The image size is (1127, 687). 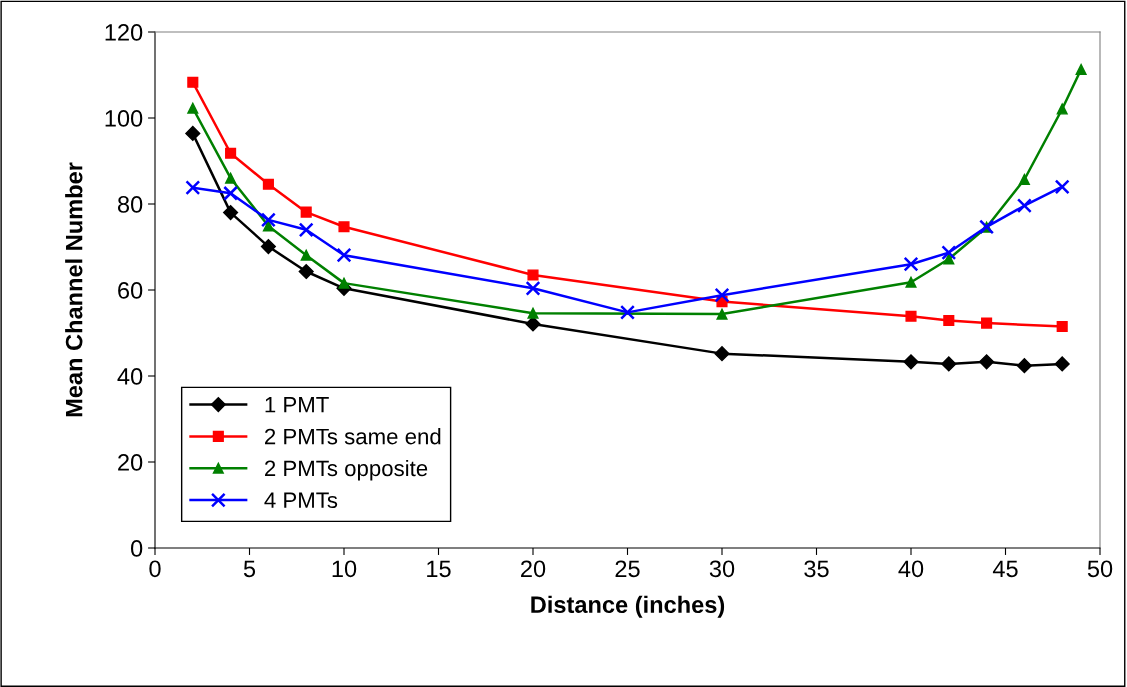 What do you see at coordinates (124, 118) in the screenshot?
I see `y-tick-label: 100` at bounding box center [124, 118].